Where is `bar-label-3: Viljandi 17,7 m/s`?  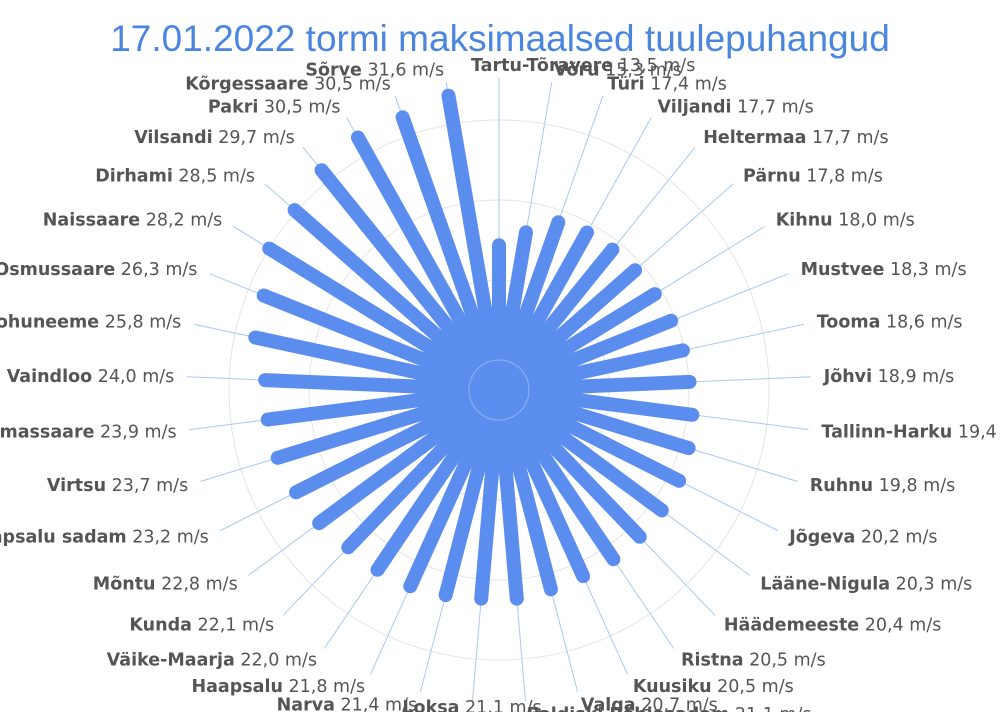
bar-label-3: Viljandi 17,7 m/s is located at coordinates (736, 107).